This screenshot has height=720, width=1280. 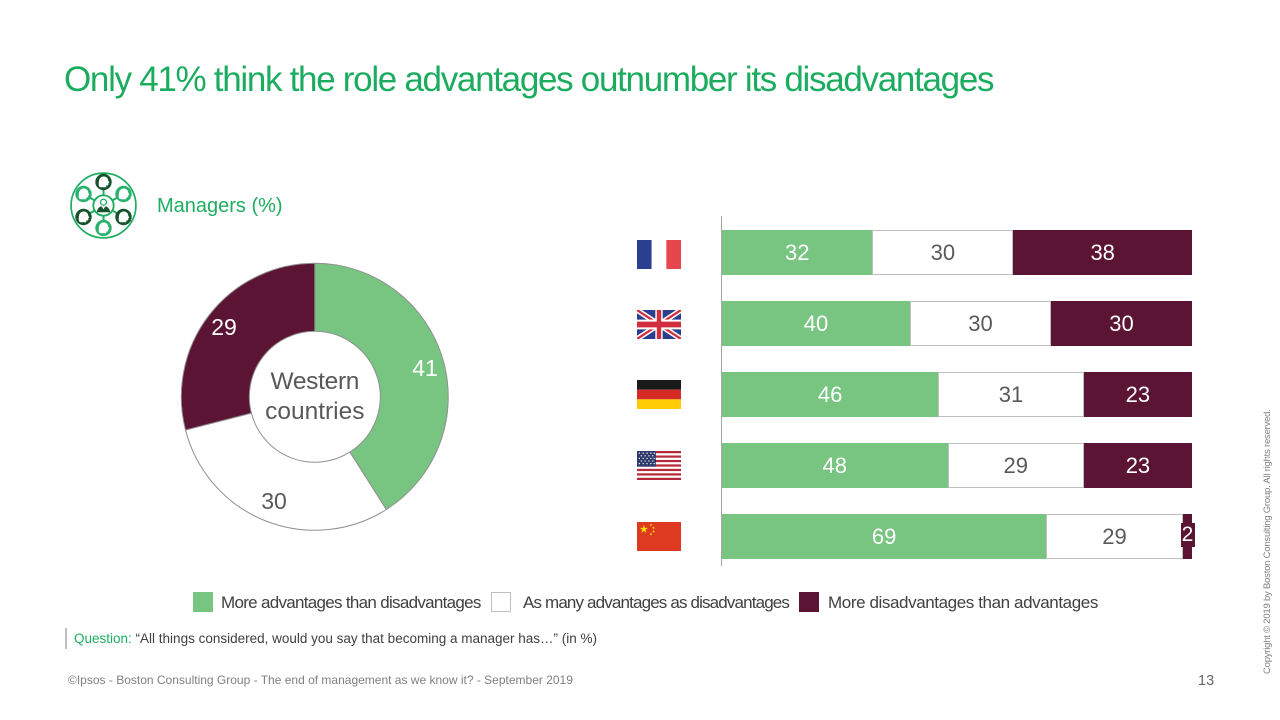 What do you see at coordinates (425, 368) in the screenshot?
I see `svg-text: 41` at bounding box center [425, 368].